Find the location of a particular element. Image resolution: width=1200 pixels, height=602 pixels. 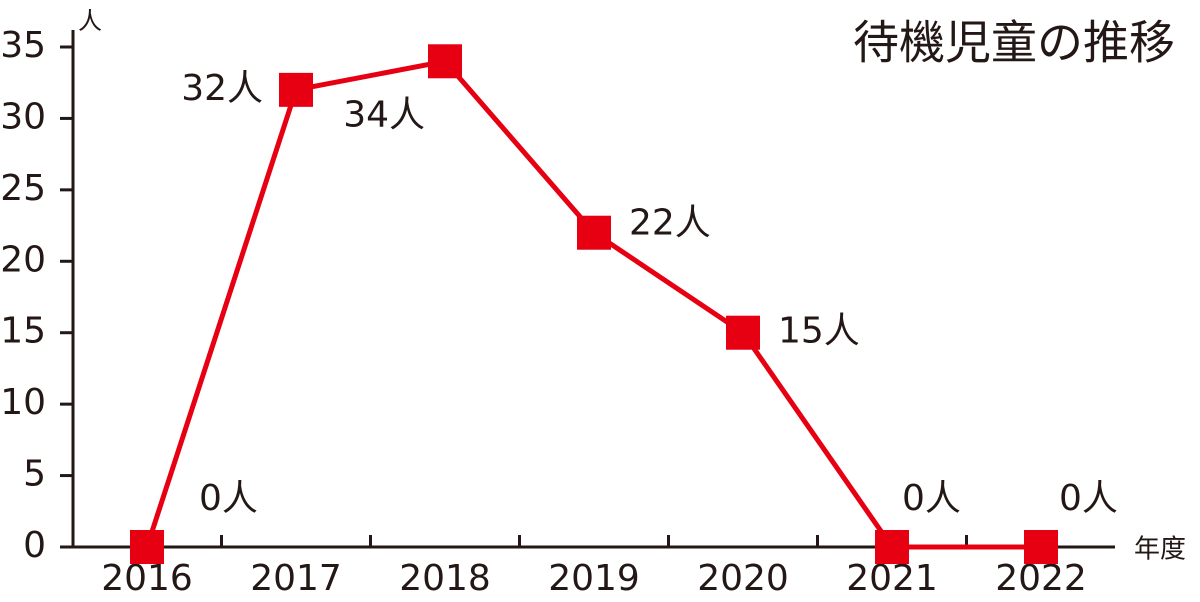

chart-title: 待機児童の推移 is located at coordinates (1014, 43).